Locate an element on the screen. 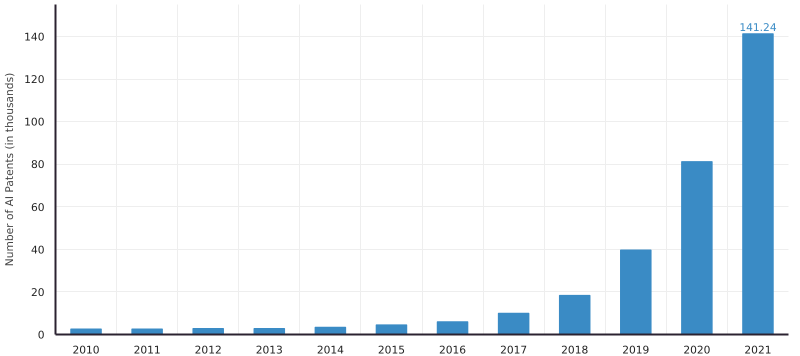 Image resolution: width=800 pixels, height=356 pixels. y-tick-label: 0 is located at coordinates (41, 335).